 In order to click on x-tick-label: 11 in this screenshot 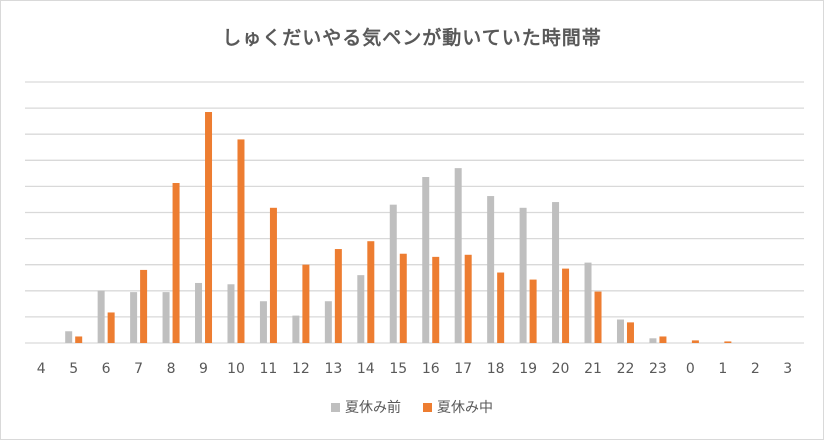, I will do `click(269, 369)`.